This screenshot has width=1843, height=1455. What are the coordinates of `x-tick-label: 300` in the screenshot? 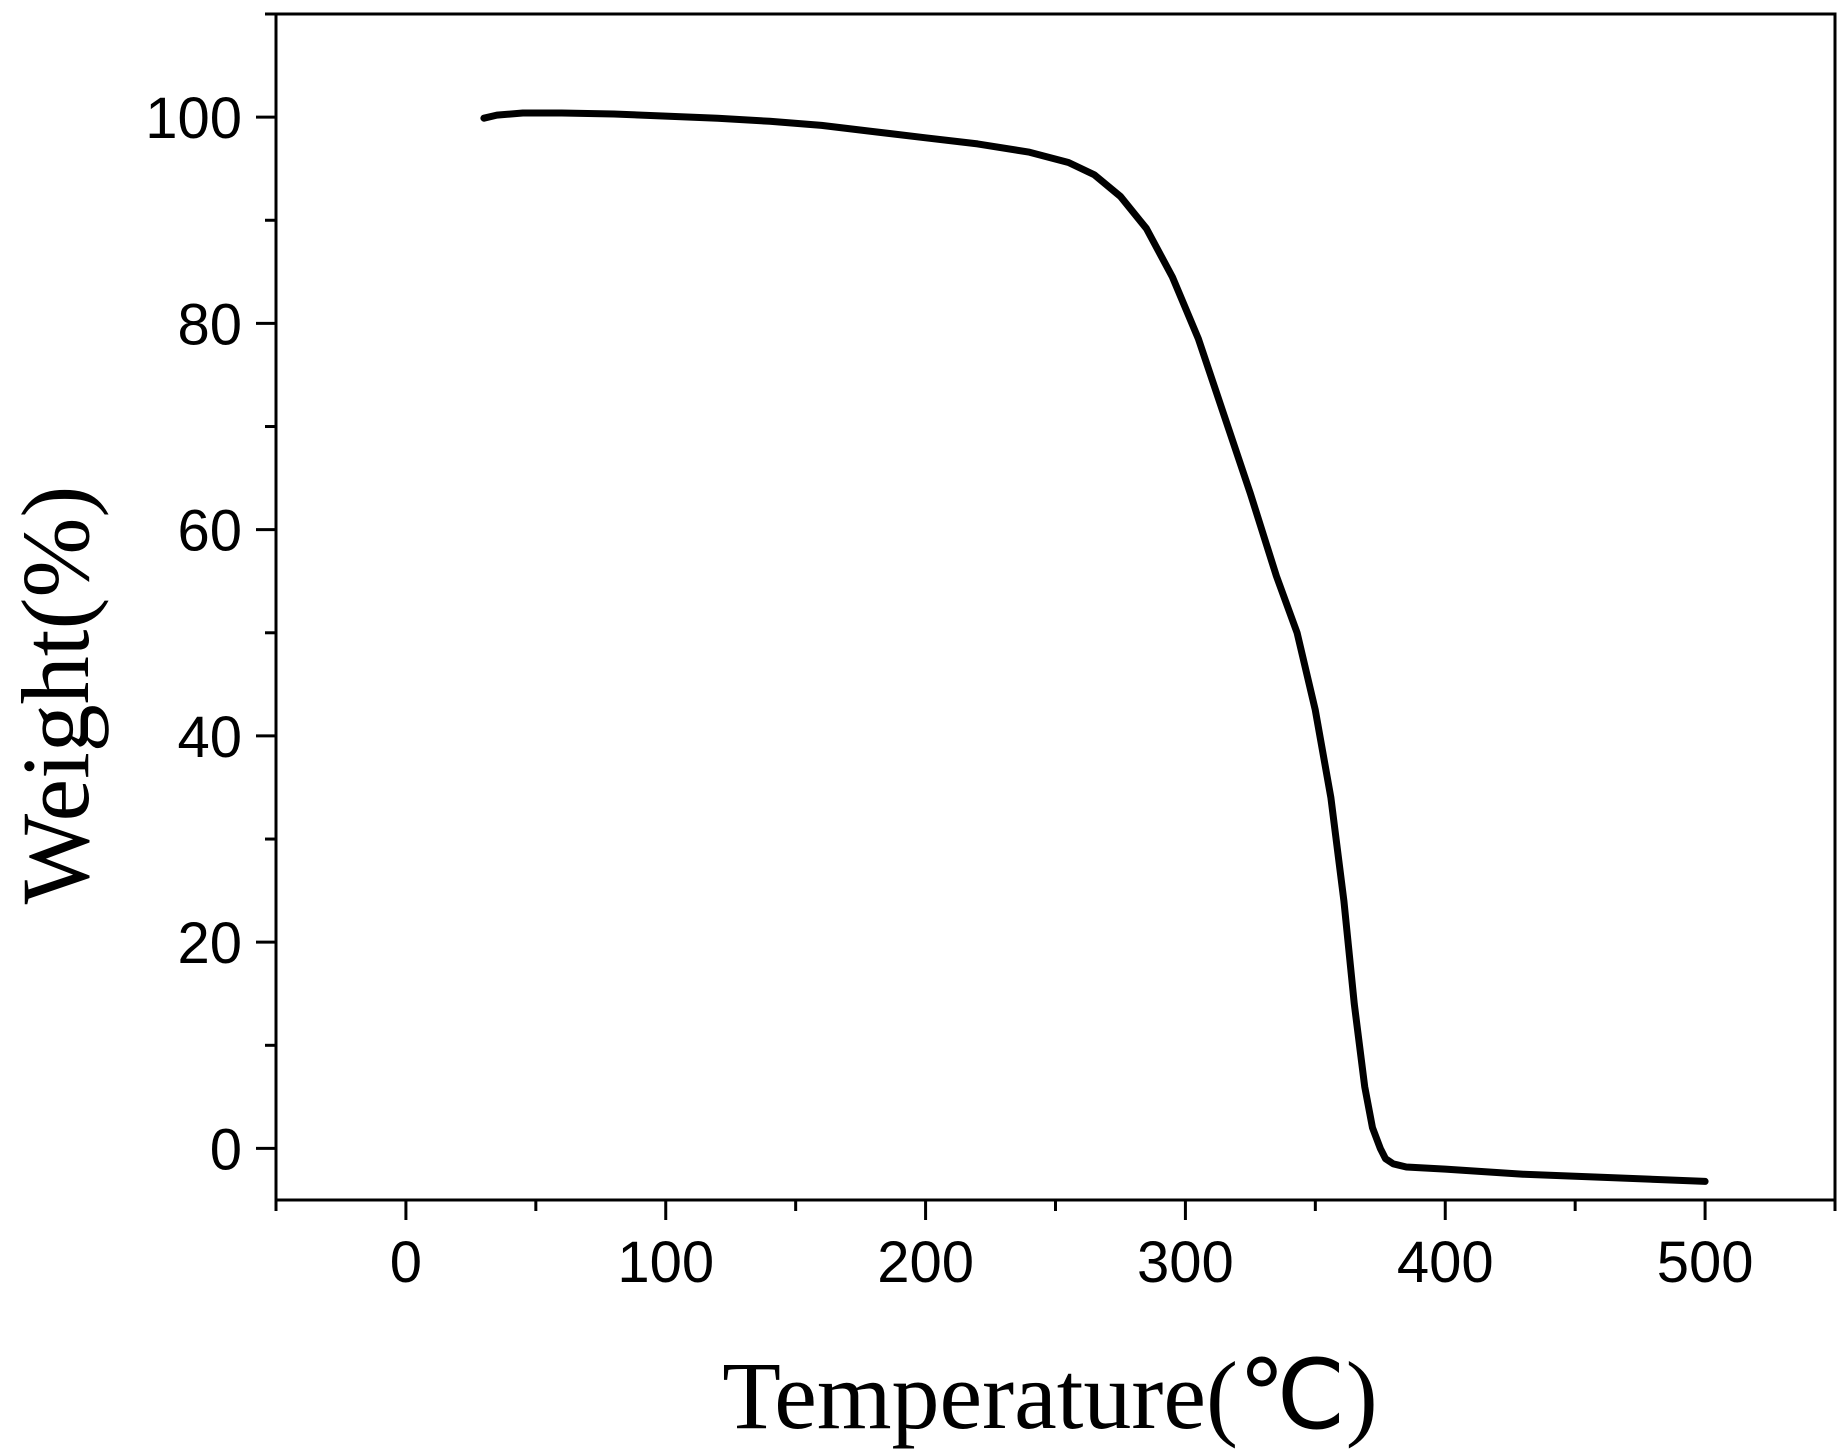 It's located at (1185, 1262).